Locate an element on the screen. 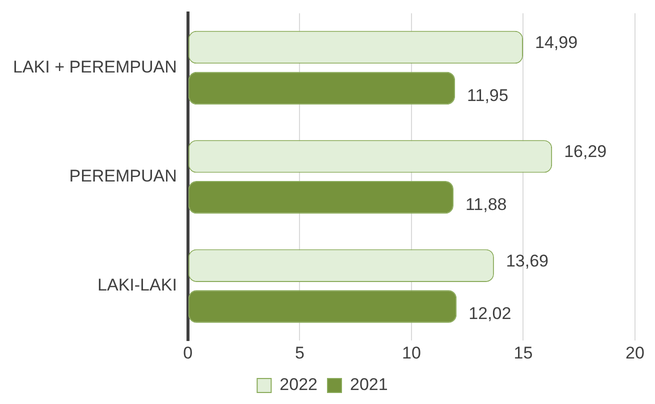 The image size is (655, 404). legend-label: 2022 is located at coordinates (299, 384).